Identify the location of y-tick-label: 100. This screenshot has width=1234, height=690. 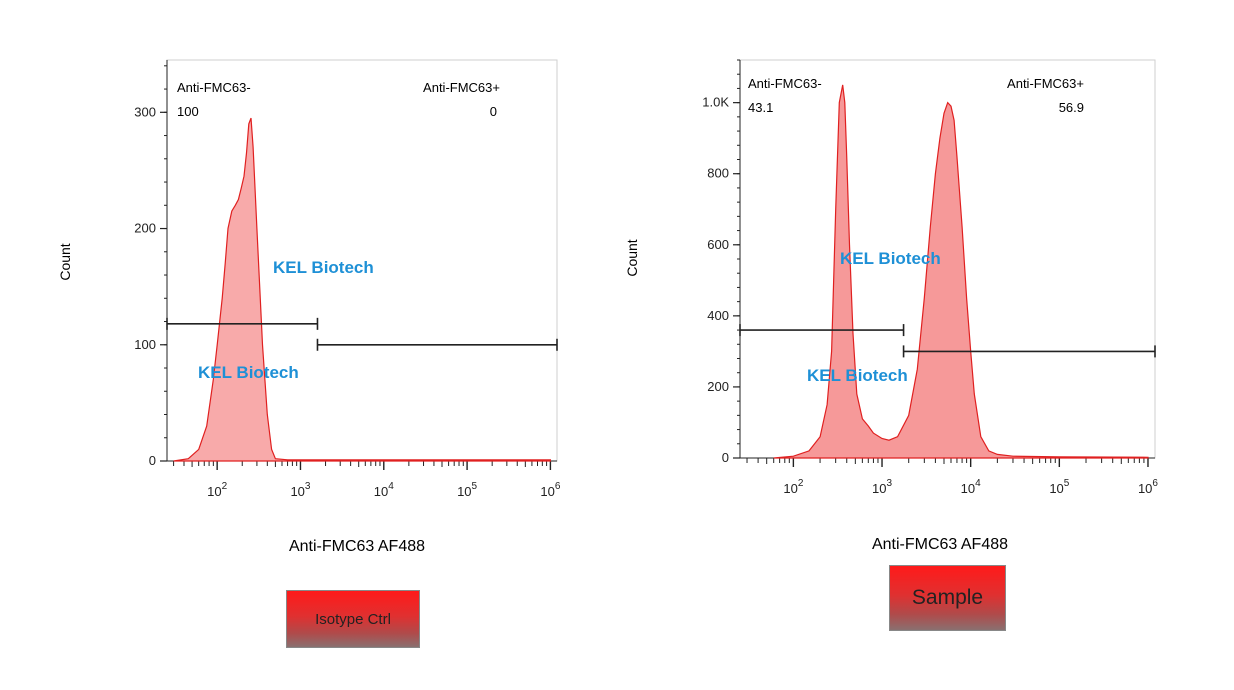
(145, 344).